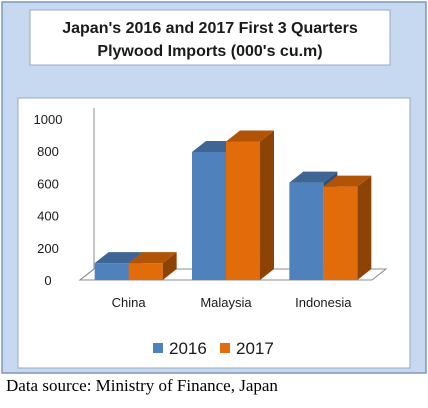  I want to click on bar-2017-china, so click(152, 266).